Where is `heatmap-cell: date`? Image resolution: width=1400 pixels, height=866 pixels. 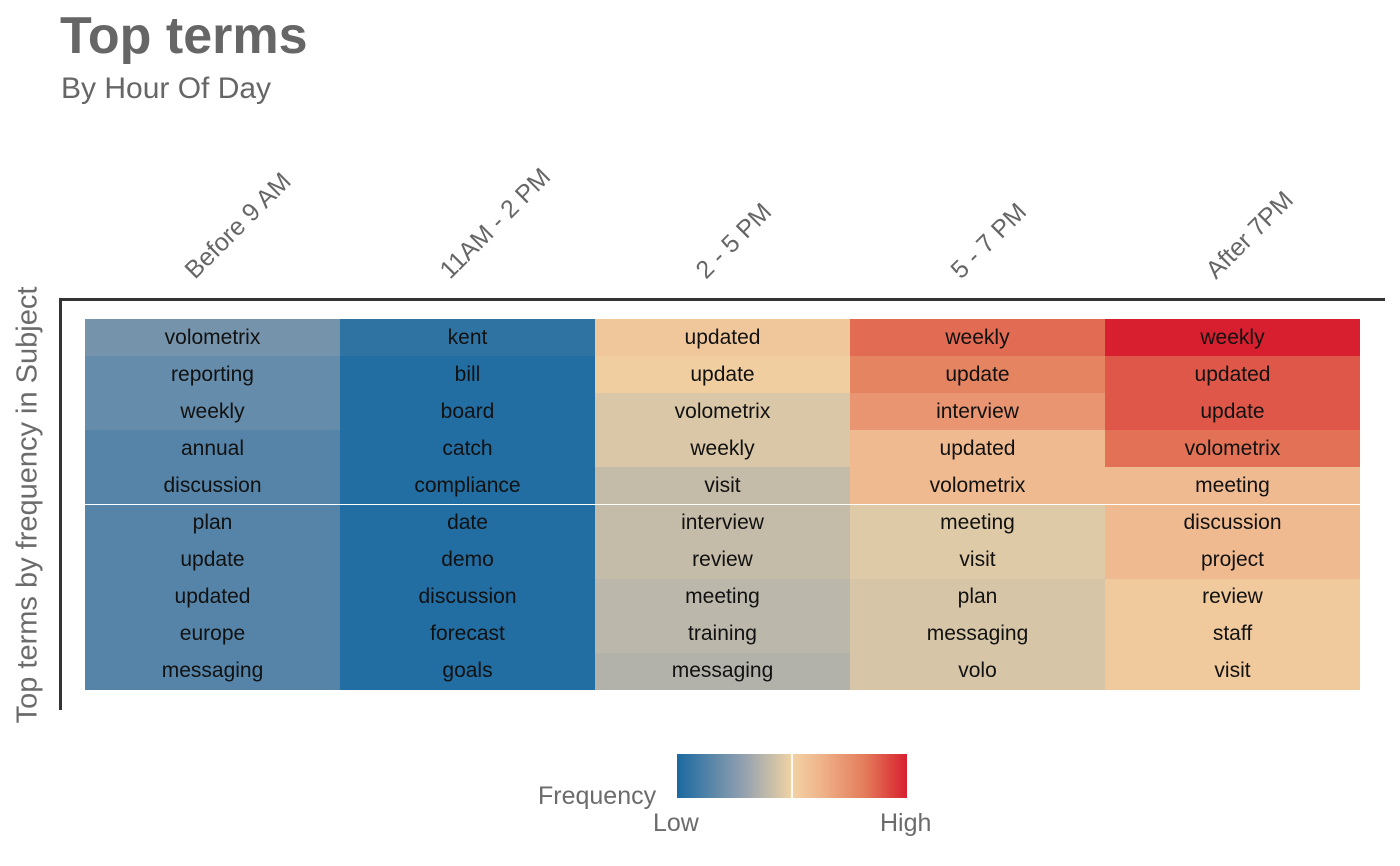
heatmap-cell: date is located at coordinates (467, 523).